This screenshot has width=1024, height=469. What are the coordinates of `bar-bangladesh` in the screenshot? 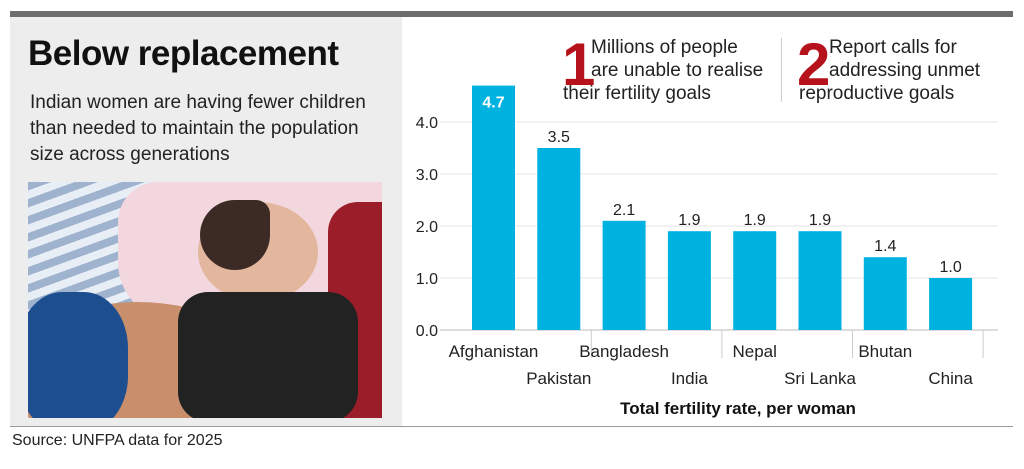 It's located at (624, 275).